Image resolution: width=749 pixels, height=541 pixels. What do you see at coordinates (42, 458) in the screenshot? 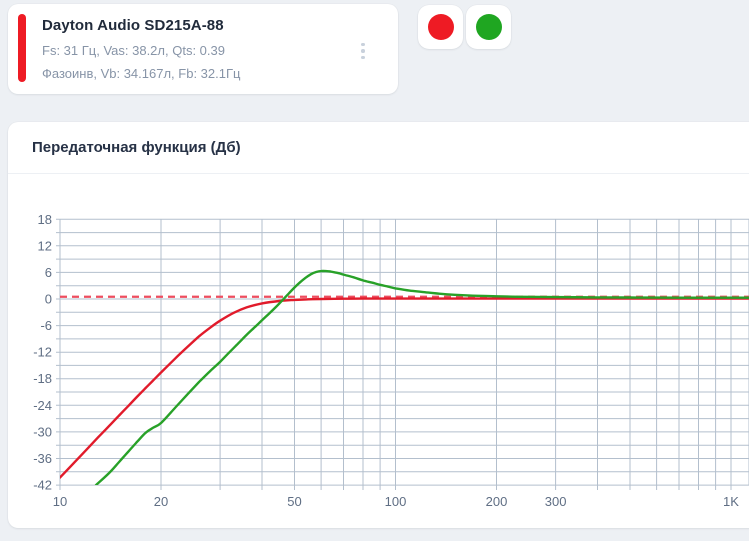
I see `svg-text: -36` at bounding box center [42, 458].